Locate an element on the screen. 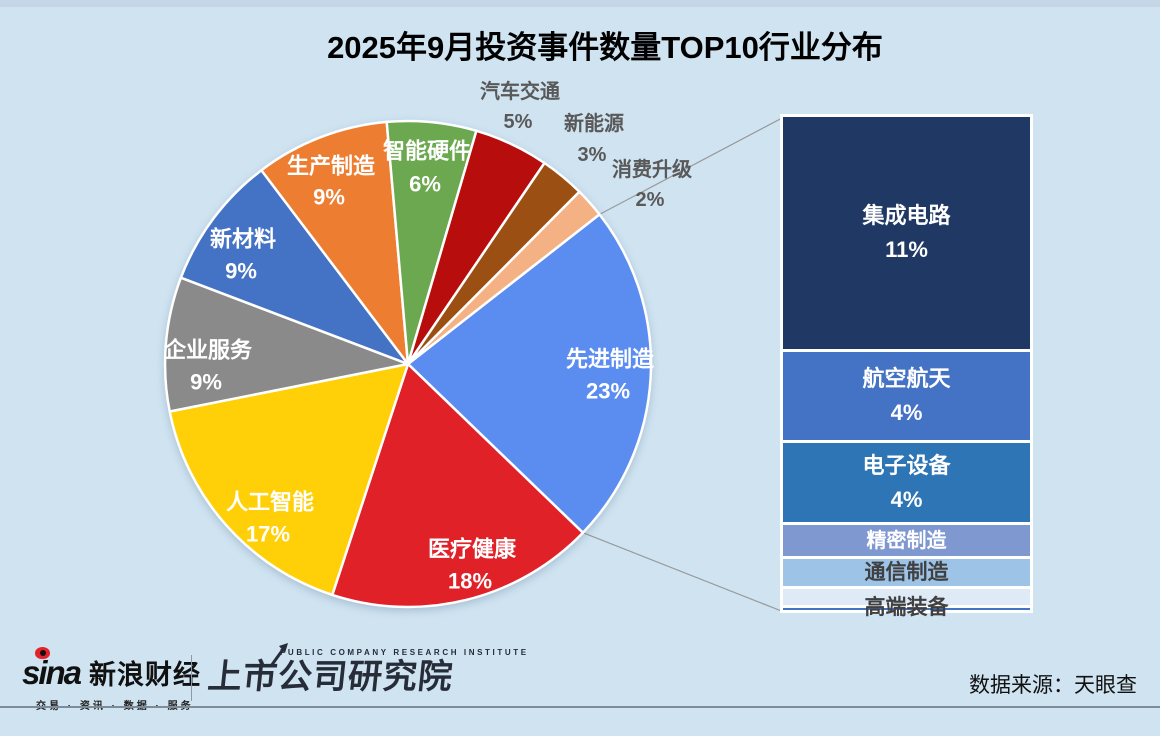 This screenshot has width=1160, height=736. pie-slice-生产制造 is located at coordinates (335, 243).